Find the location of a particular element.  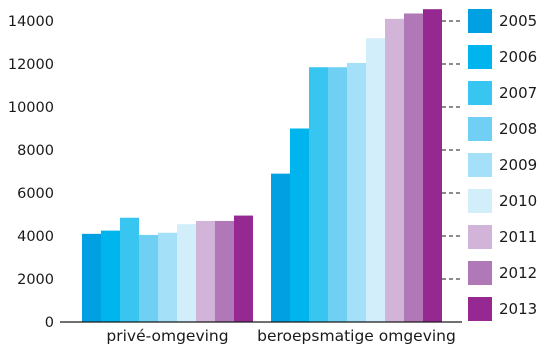

bar-2013-beroepsmatig is located at coordinates (432, 166).